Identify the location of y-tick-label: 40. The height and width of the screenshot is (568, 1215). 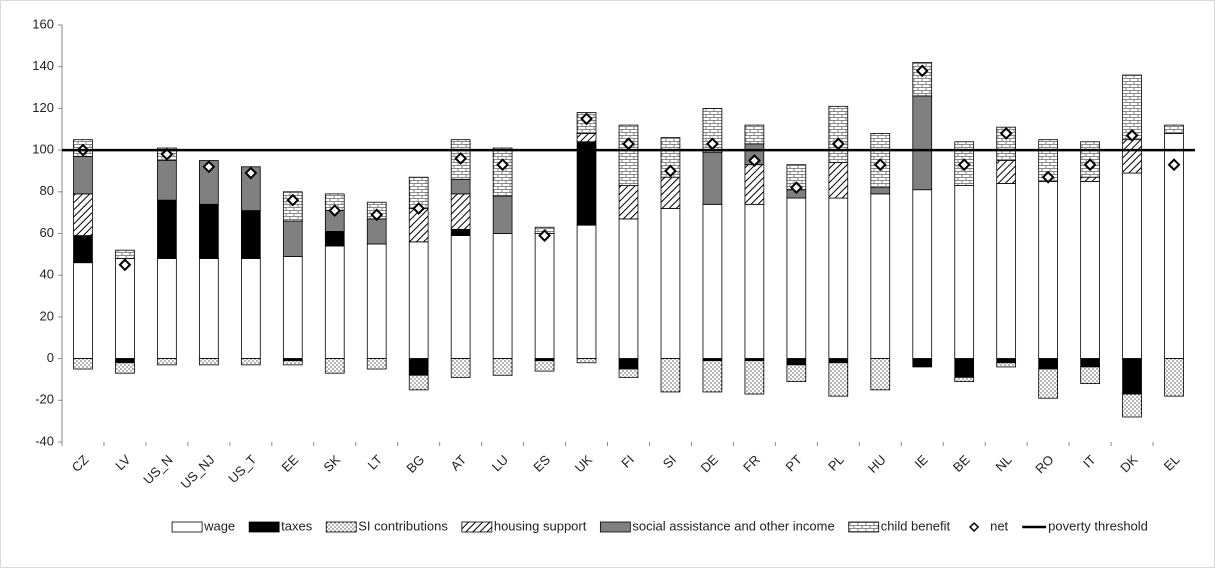
(47, 274).